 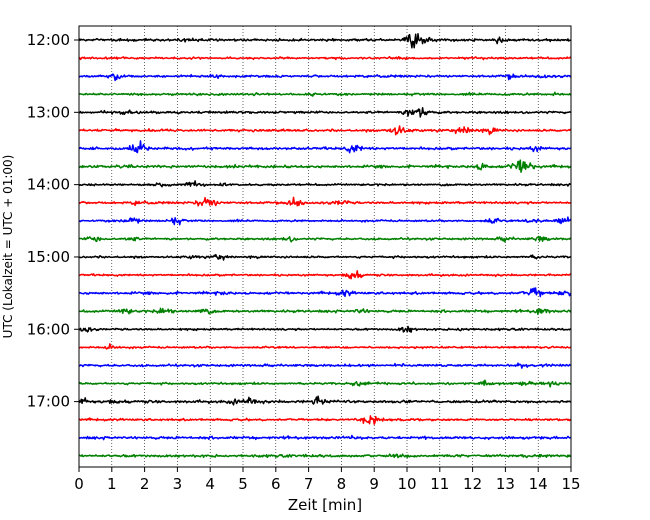 What do you see at coordinates (145, 484) in the screenshot?
I see `x-tick-label: 2` at bounding box center [145, 484].